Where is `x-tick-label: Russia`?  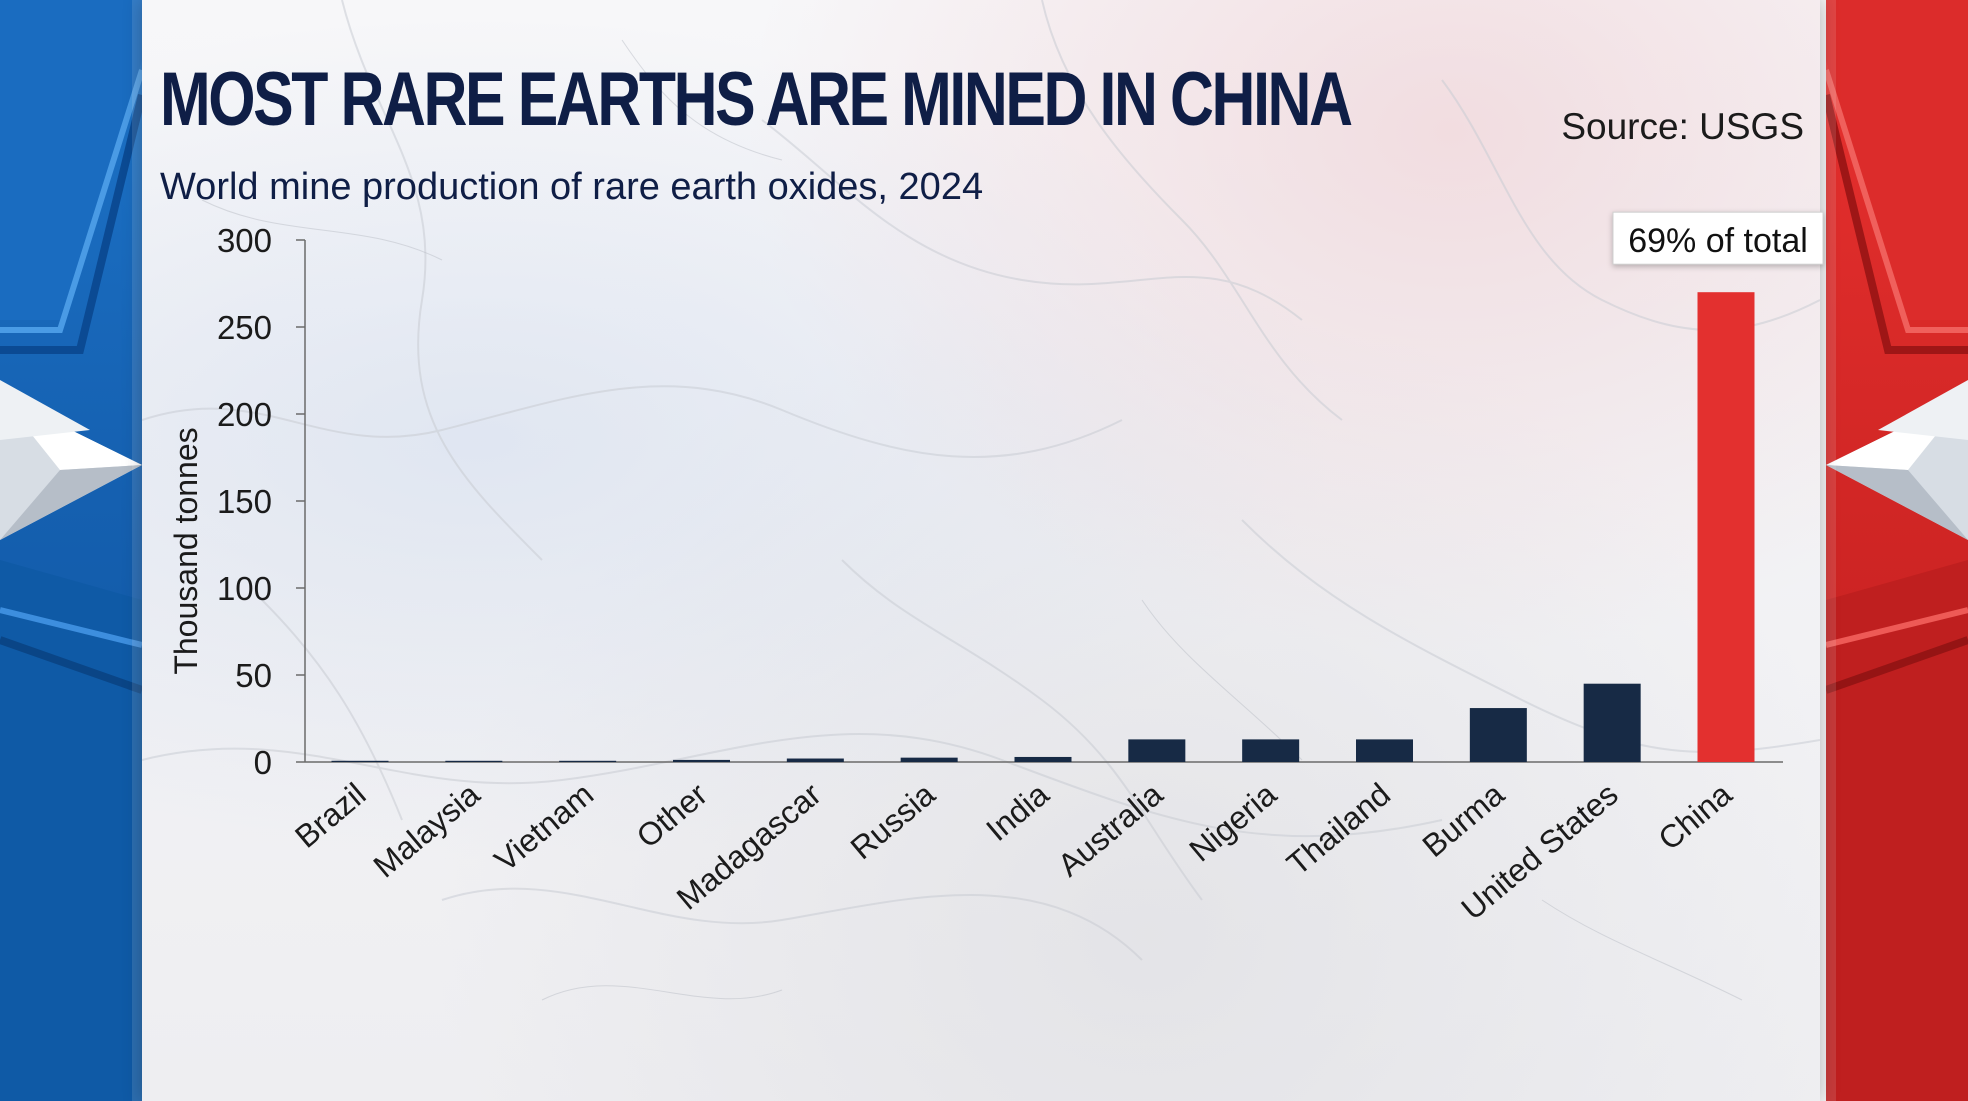 x-tick-label: Russia is located at coordinates (893, 821).